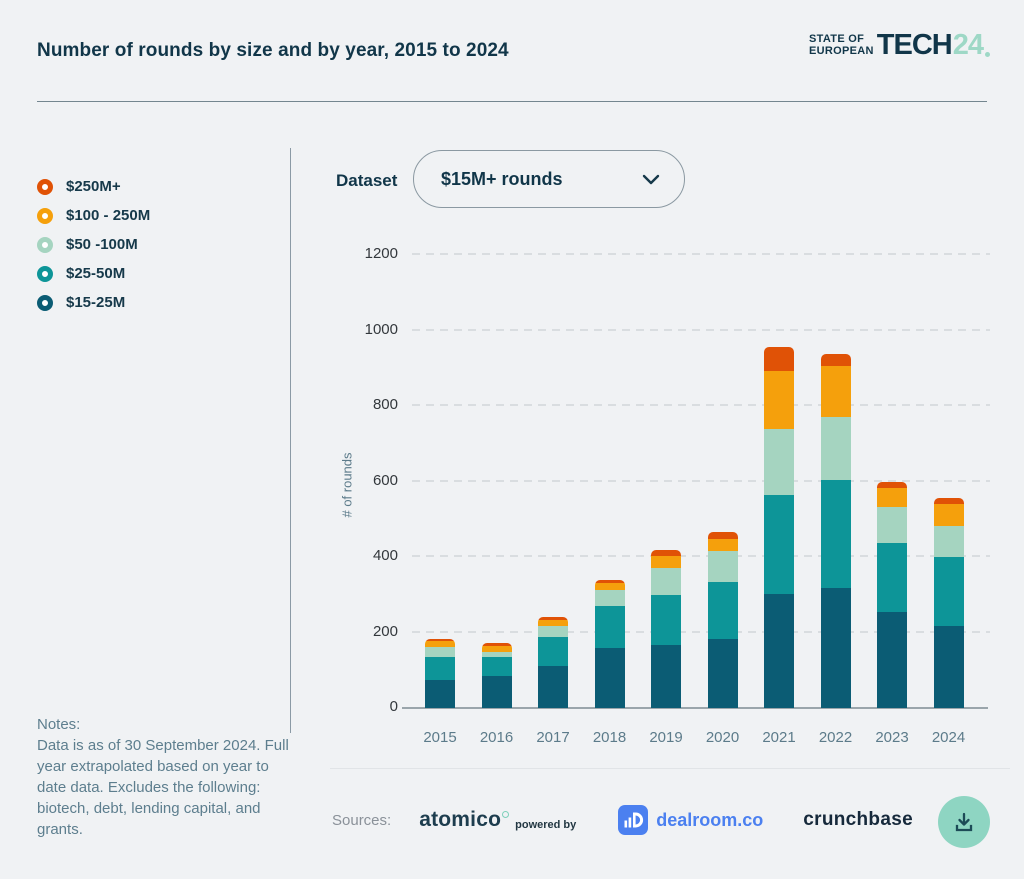 This screenshot has width=1024, height=879. What do you see at coordinates (496, 654) in the screenshot?
I see `bar-2016-segment--50-100m` at bounding box center [496, 654].